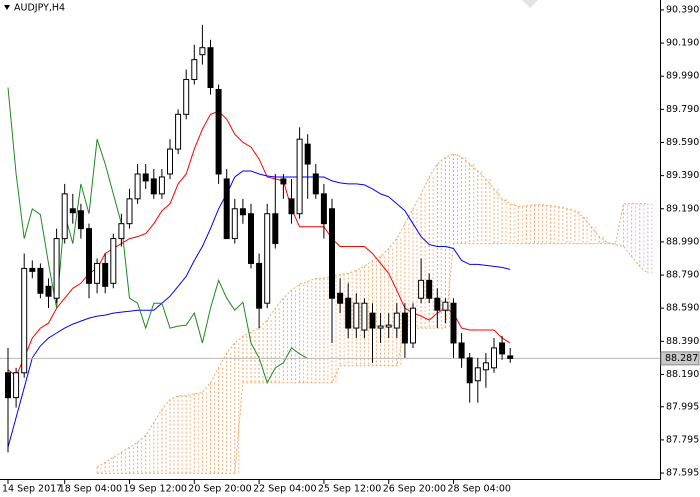 Image resolution: width=700 pixels, height=497 pixels. Describe the element at coordinates (682, 76) in the screenshot. I see `y-tick-label: 89.990` at that location.